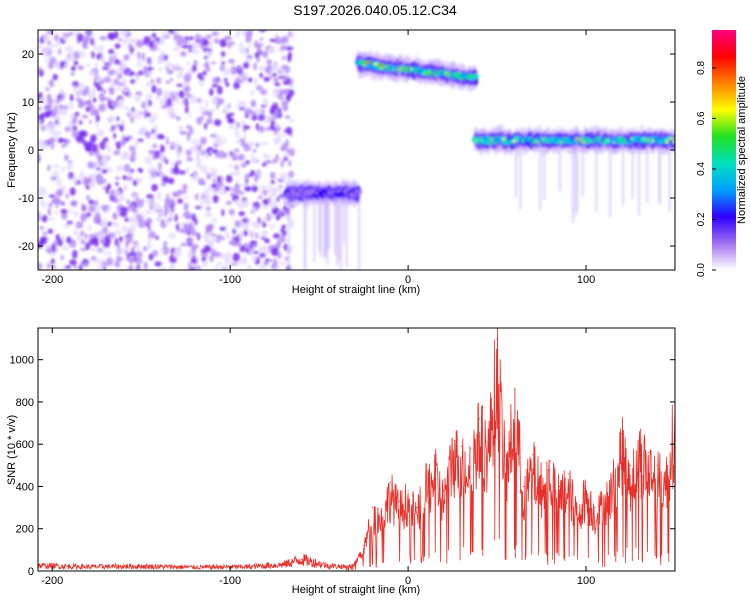  I want to click on snr-y-axis-label: SNR (10 * v/v), so click(12, 450).